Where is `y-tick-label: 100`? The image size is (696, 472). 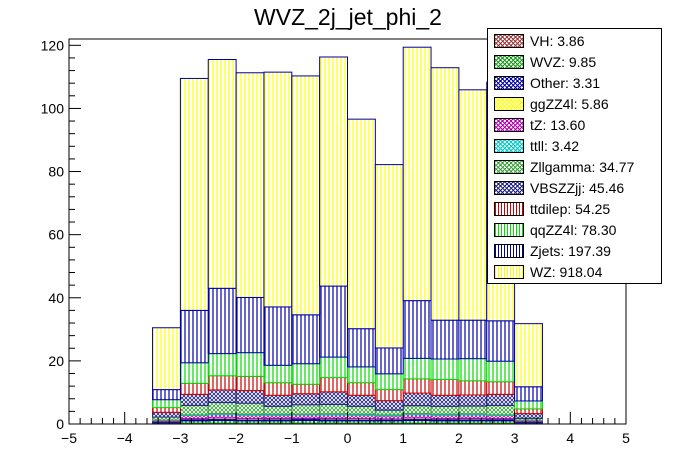 y-tick-label: 100 is located at coordinates (53, 108).